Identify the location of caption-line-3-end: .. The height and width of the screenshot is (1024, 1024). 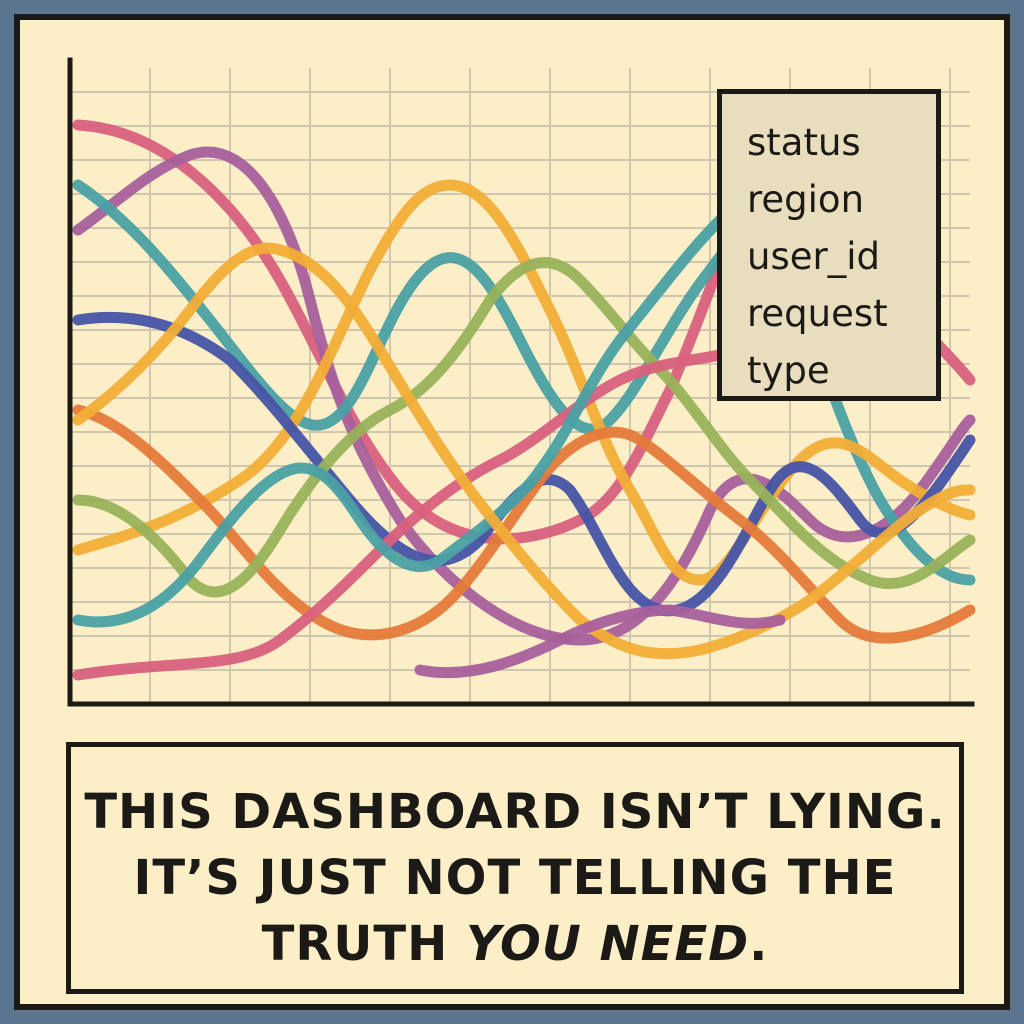
(759, 944).